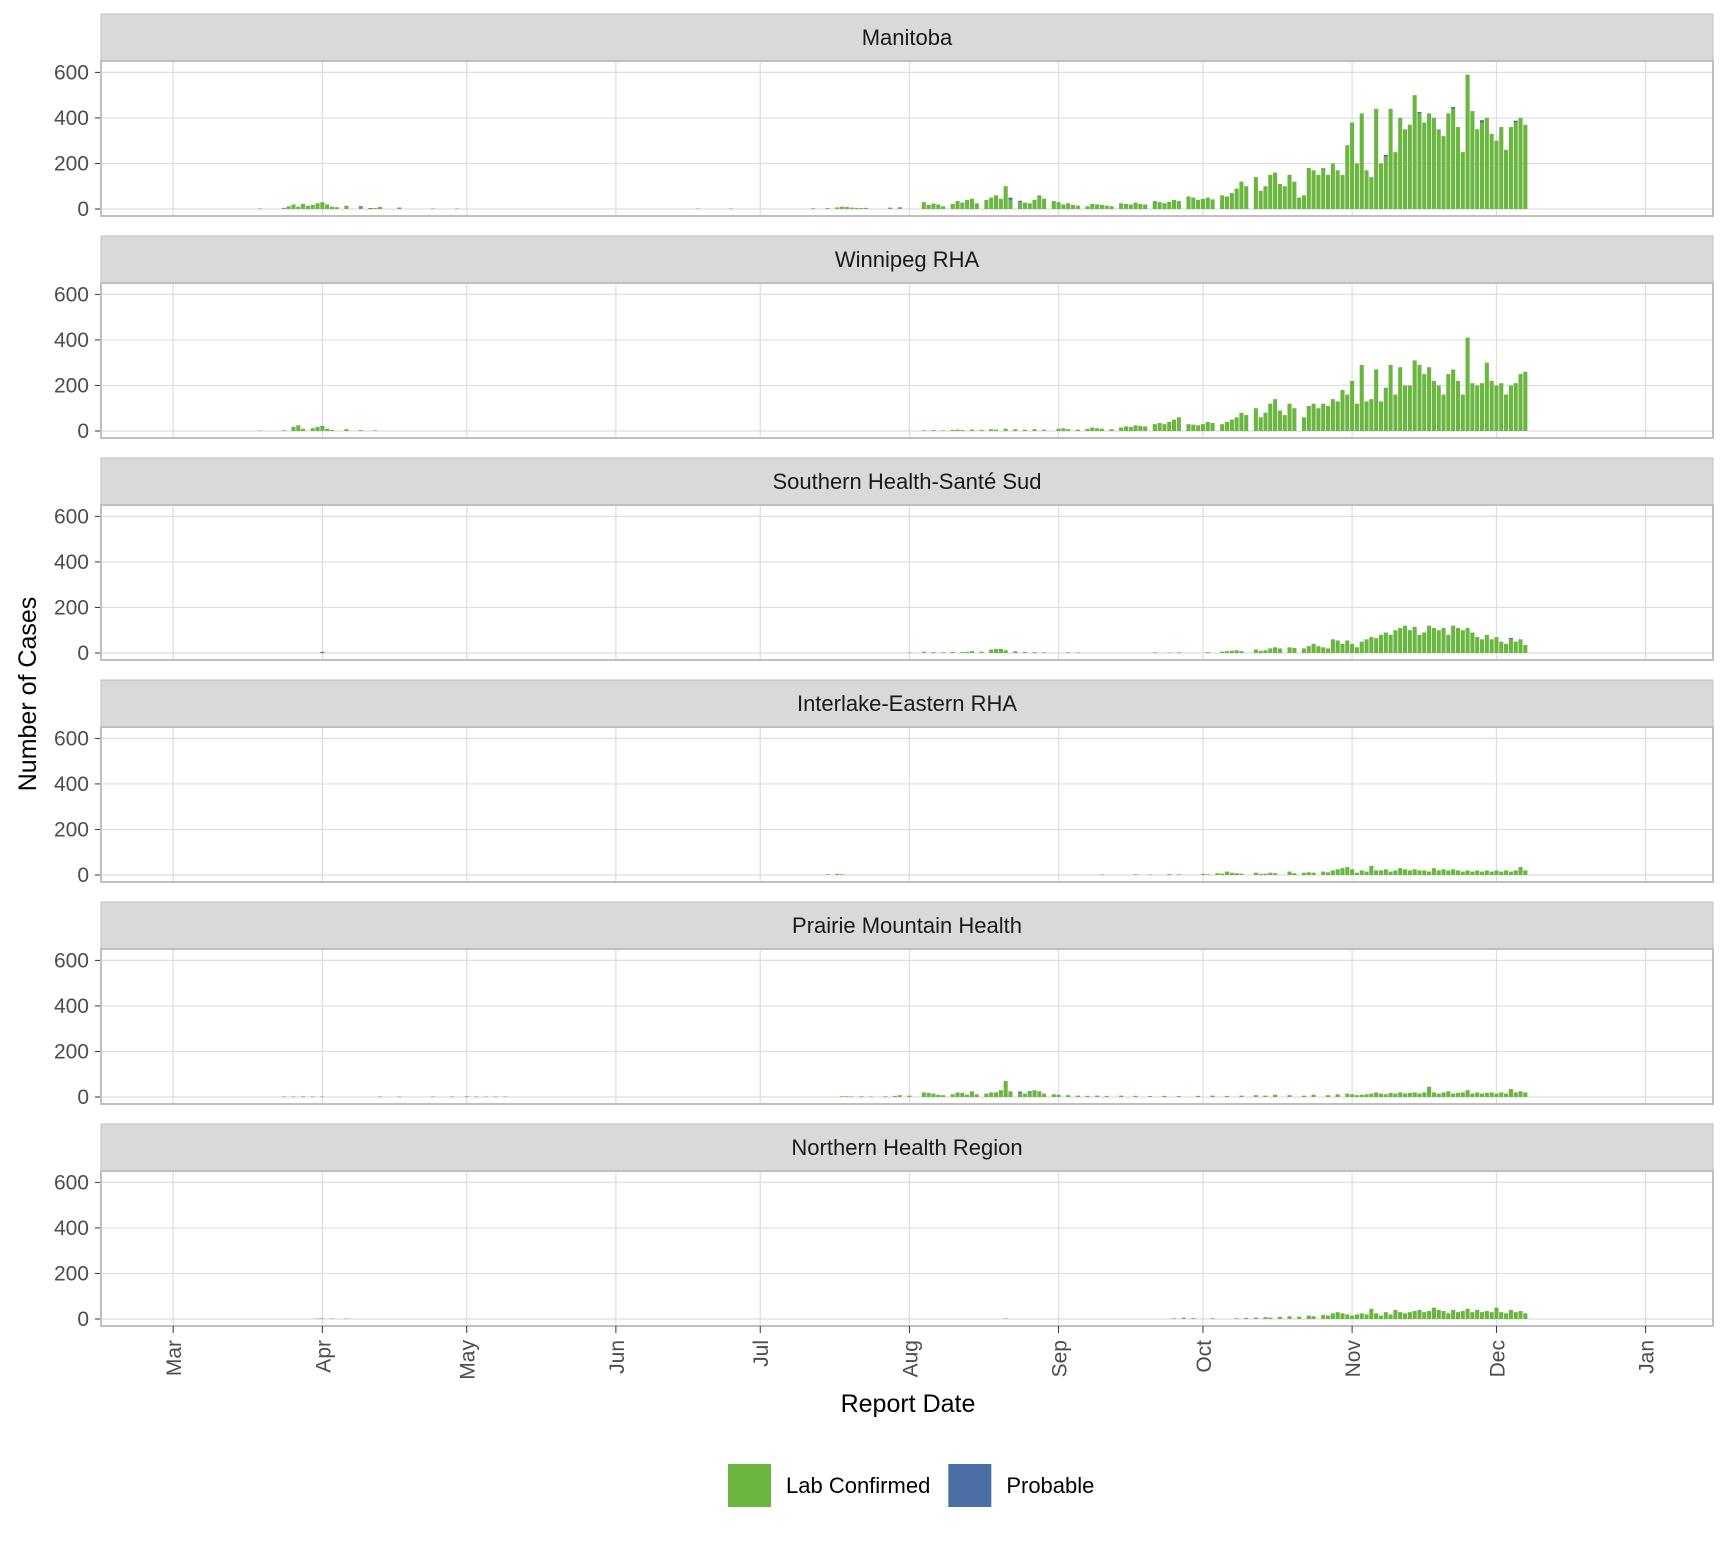  Describe the element at coordinates (924, 639) in the screenshot. I see `bars` at that location.